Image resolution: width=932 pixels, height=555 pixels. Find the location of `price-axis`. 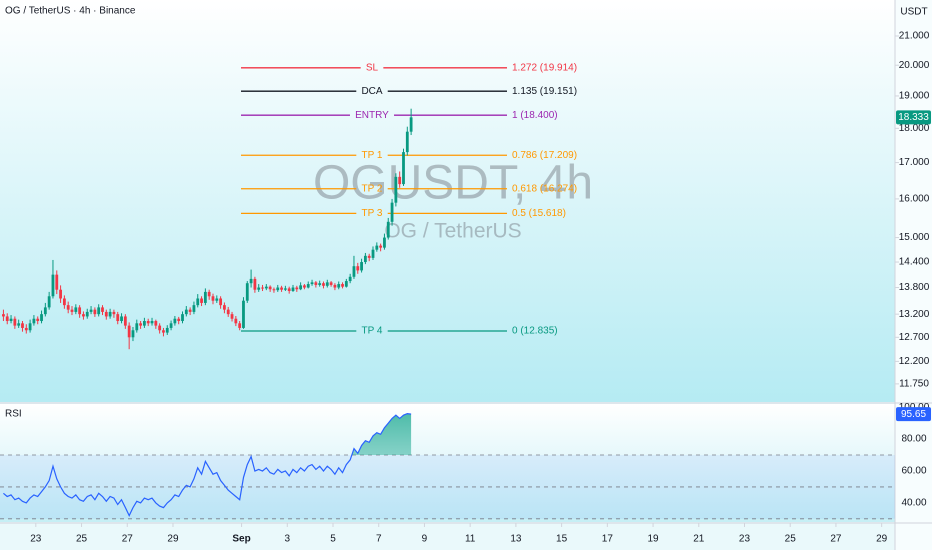

price-axis is located at coordinates (913, 275).